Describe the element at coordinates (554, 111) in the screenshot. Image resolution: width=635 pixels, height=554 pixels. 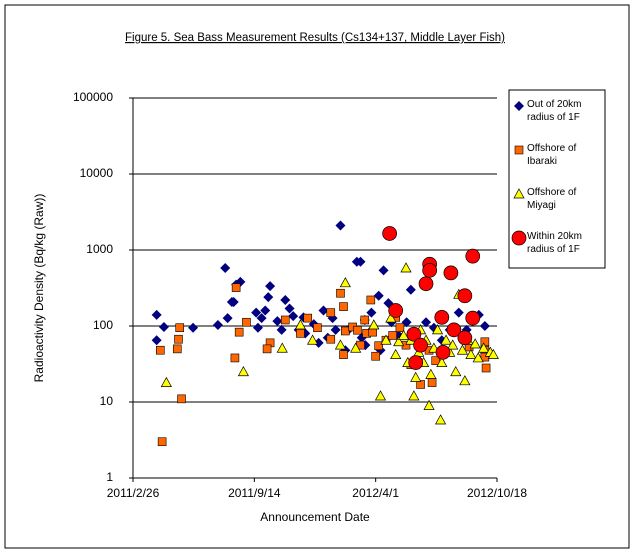
I see `legend-label: Out of 20km radius of 1F` at that location.